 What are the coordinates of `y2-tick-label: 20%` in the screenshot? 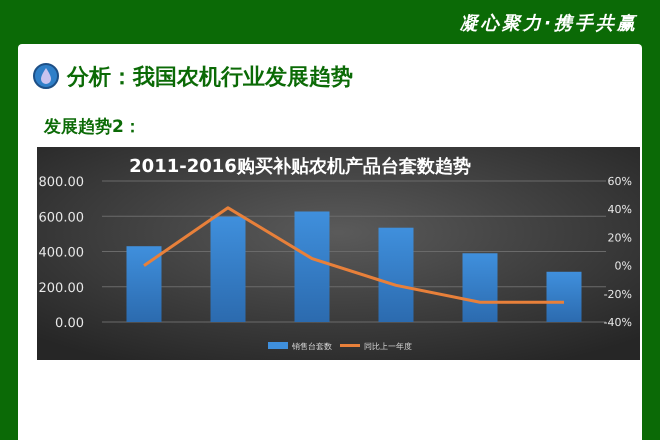 It's located at (620, 237).